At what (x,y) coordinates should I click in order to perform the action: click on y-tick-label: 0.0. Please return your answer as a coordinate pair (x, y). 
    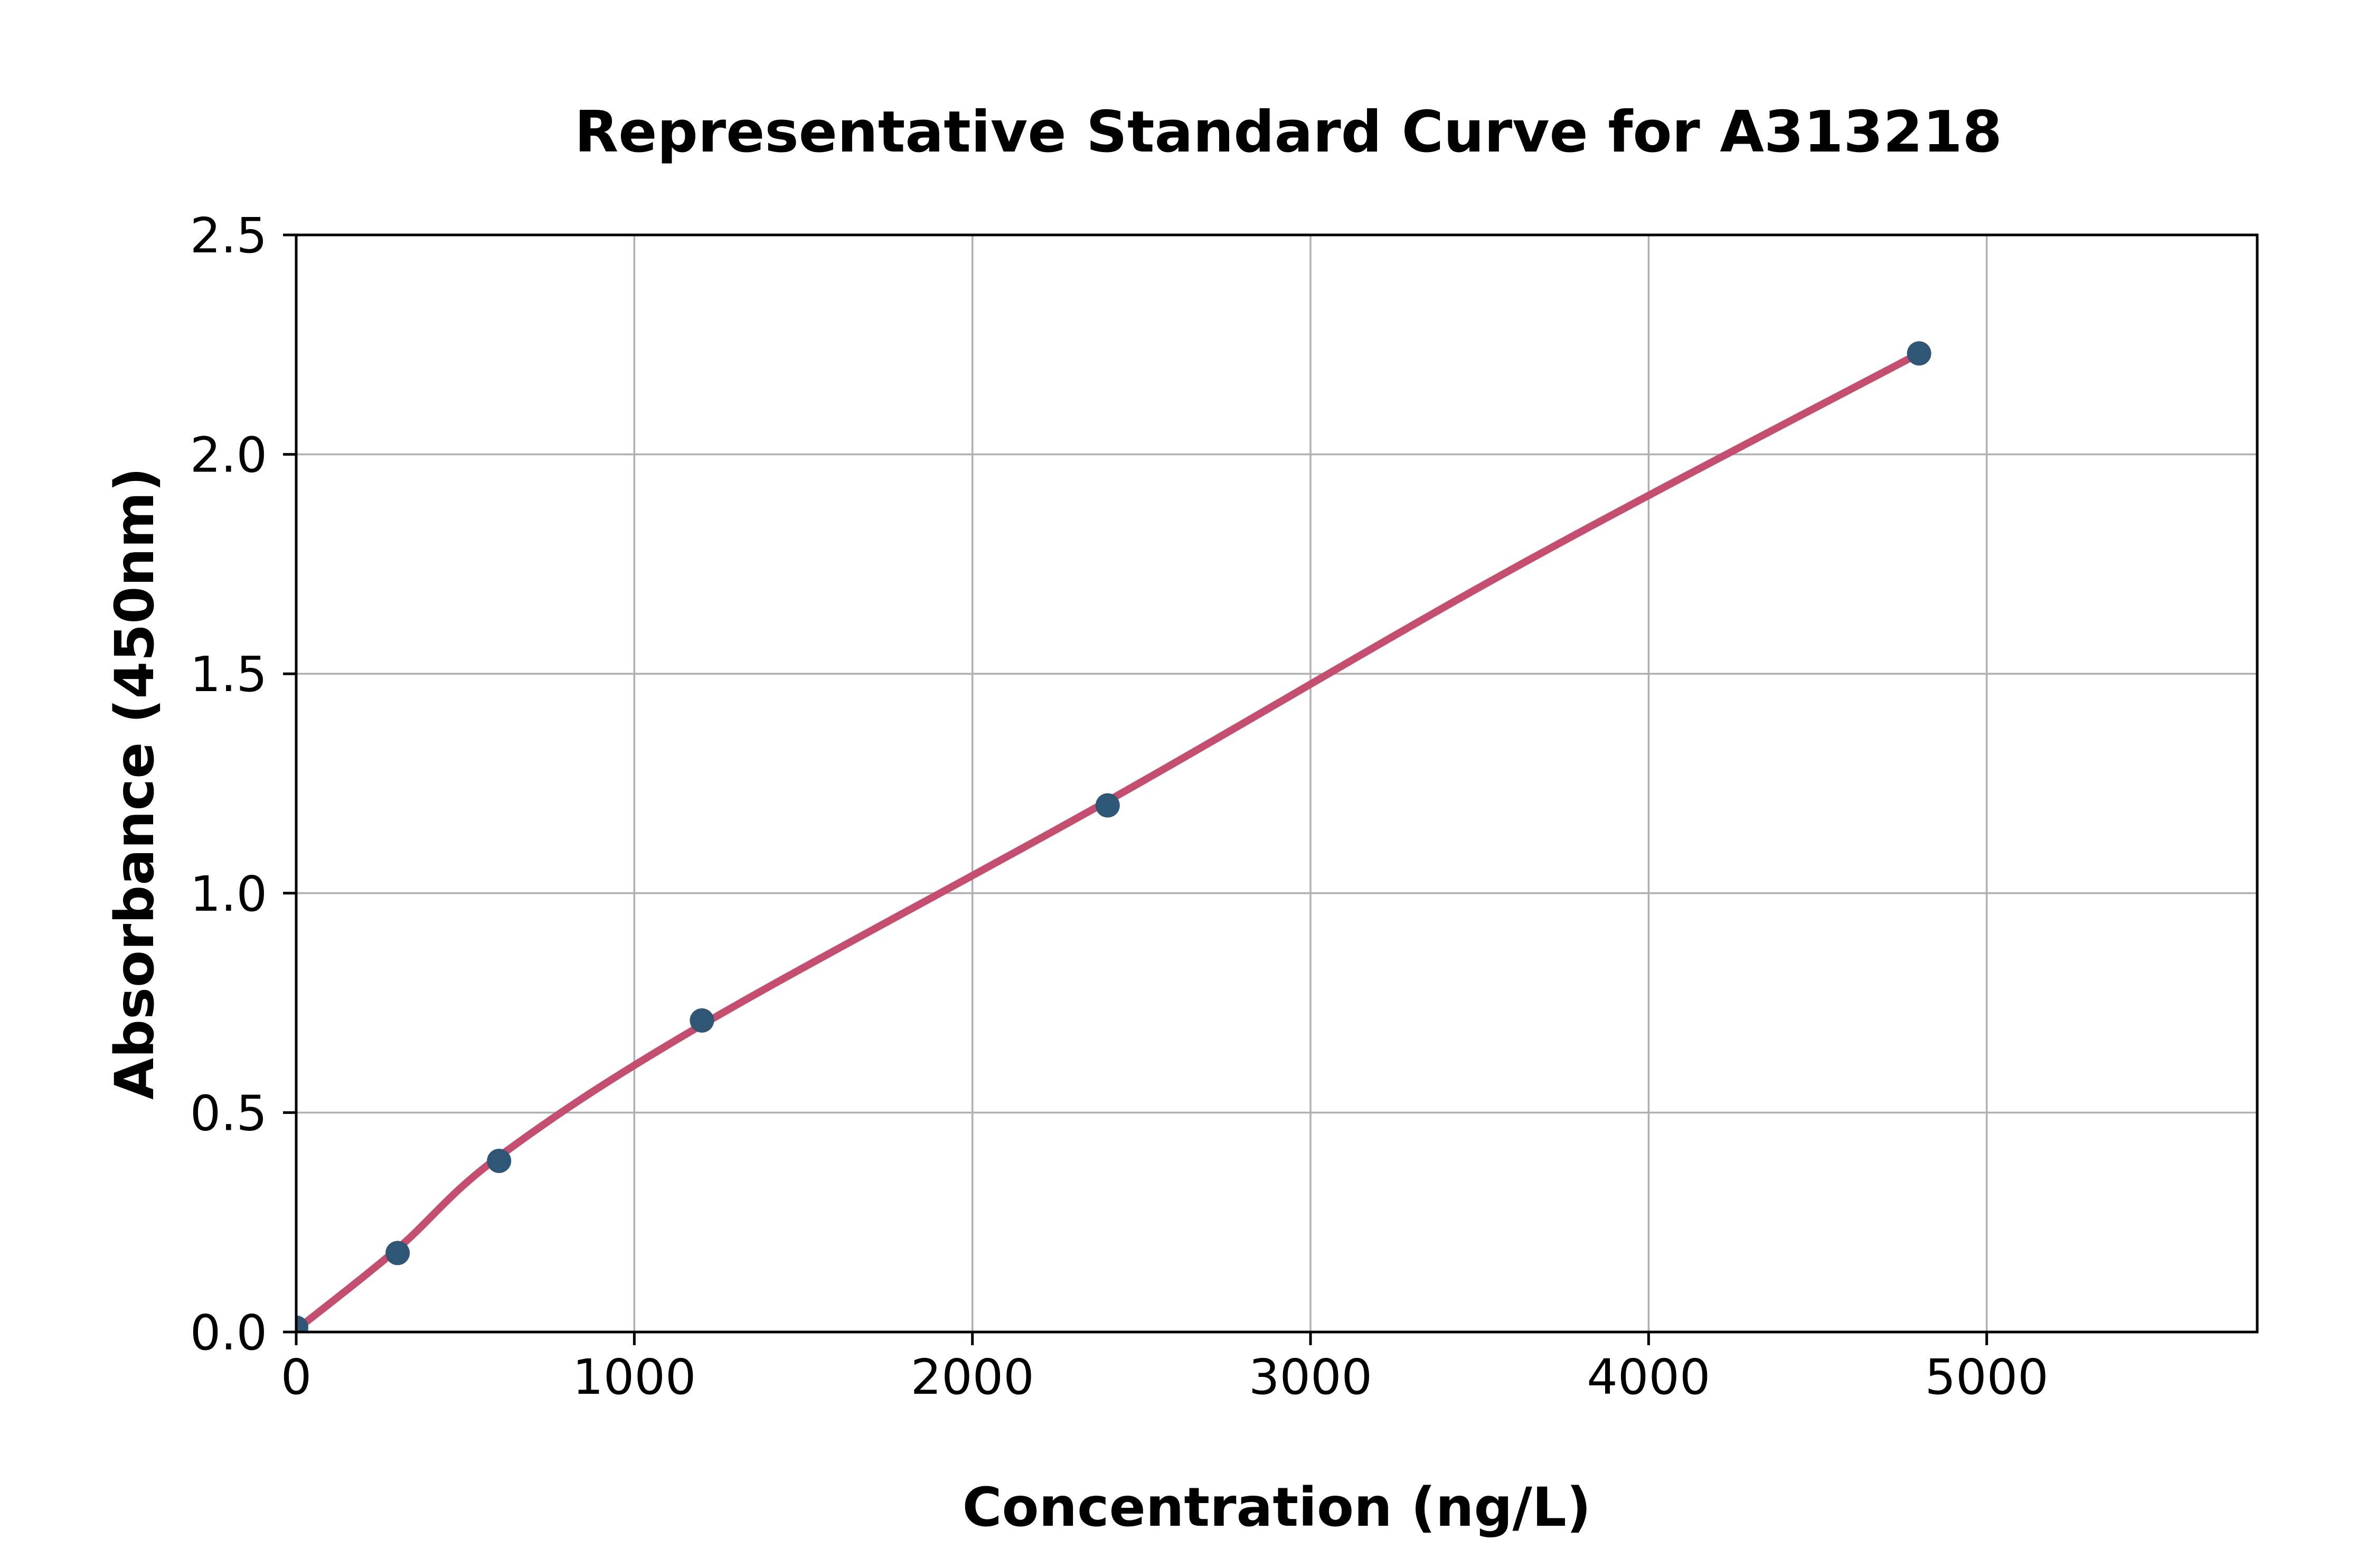
    Looking at the image, I should click on (229, 1333).